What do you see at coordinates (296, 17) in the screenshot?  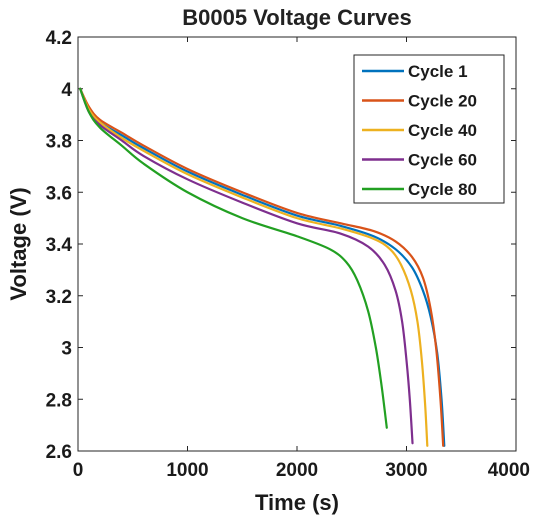 I see `chart-title: B0005 Voltage Curves` at bounding box center [296, 17].